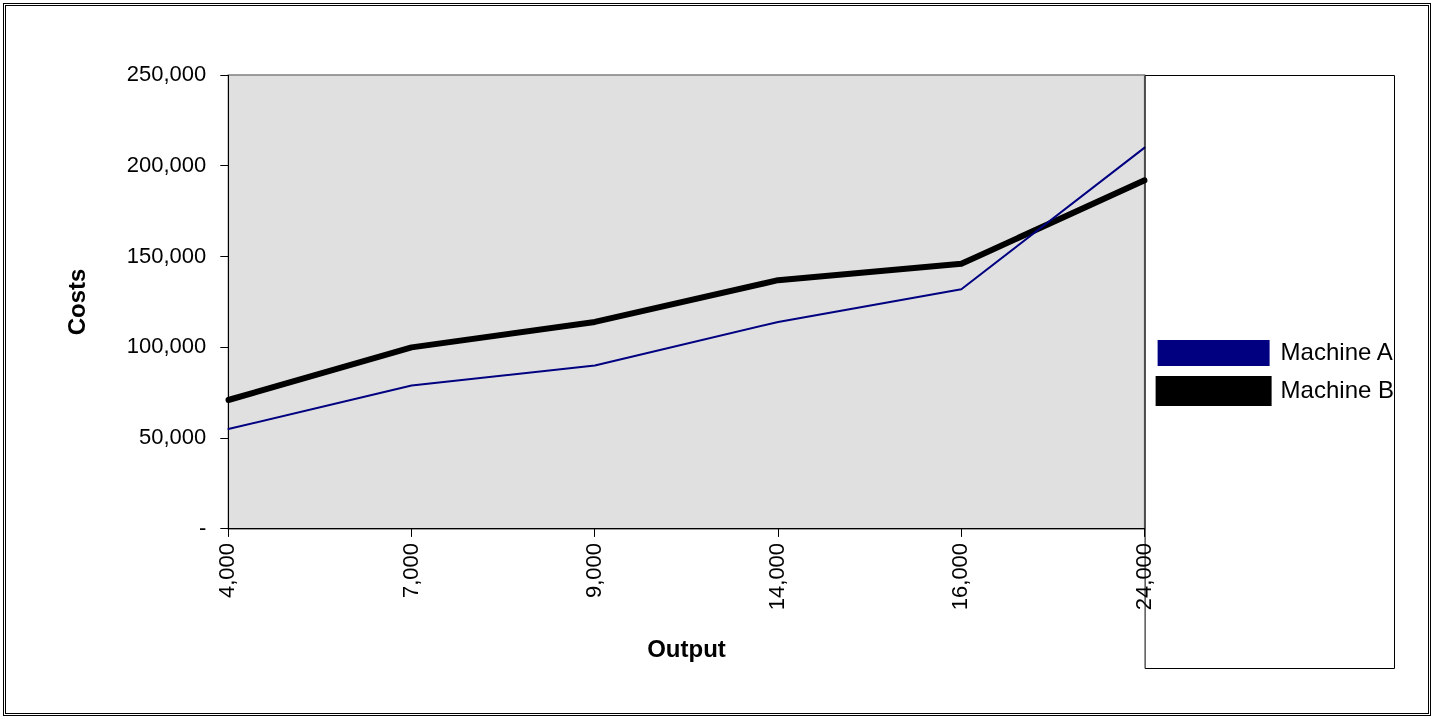  Describe the element at coordinates (410, 570) in the screenshot. I see `x-tick-label: 7,000` at that location.